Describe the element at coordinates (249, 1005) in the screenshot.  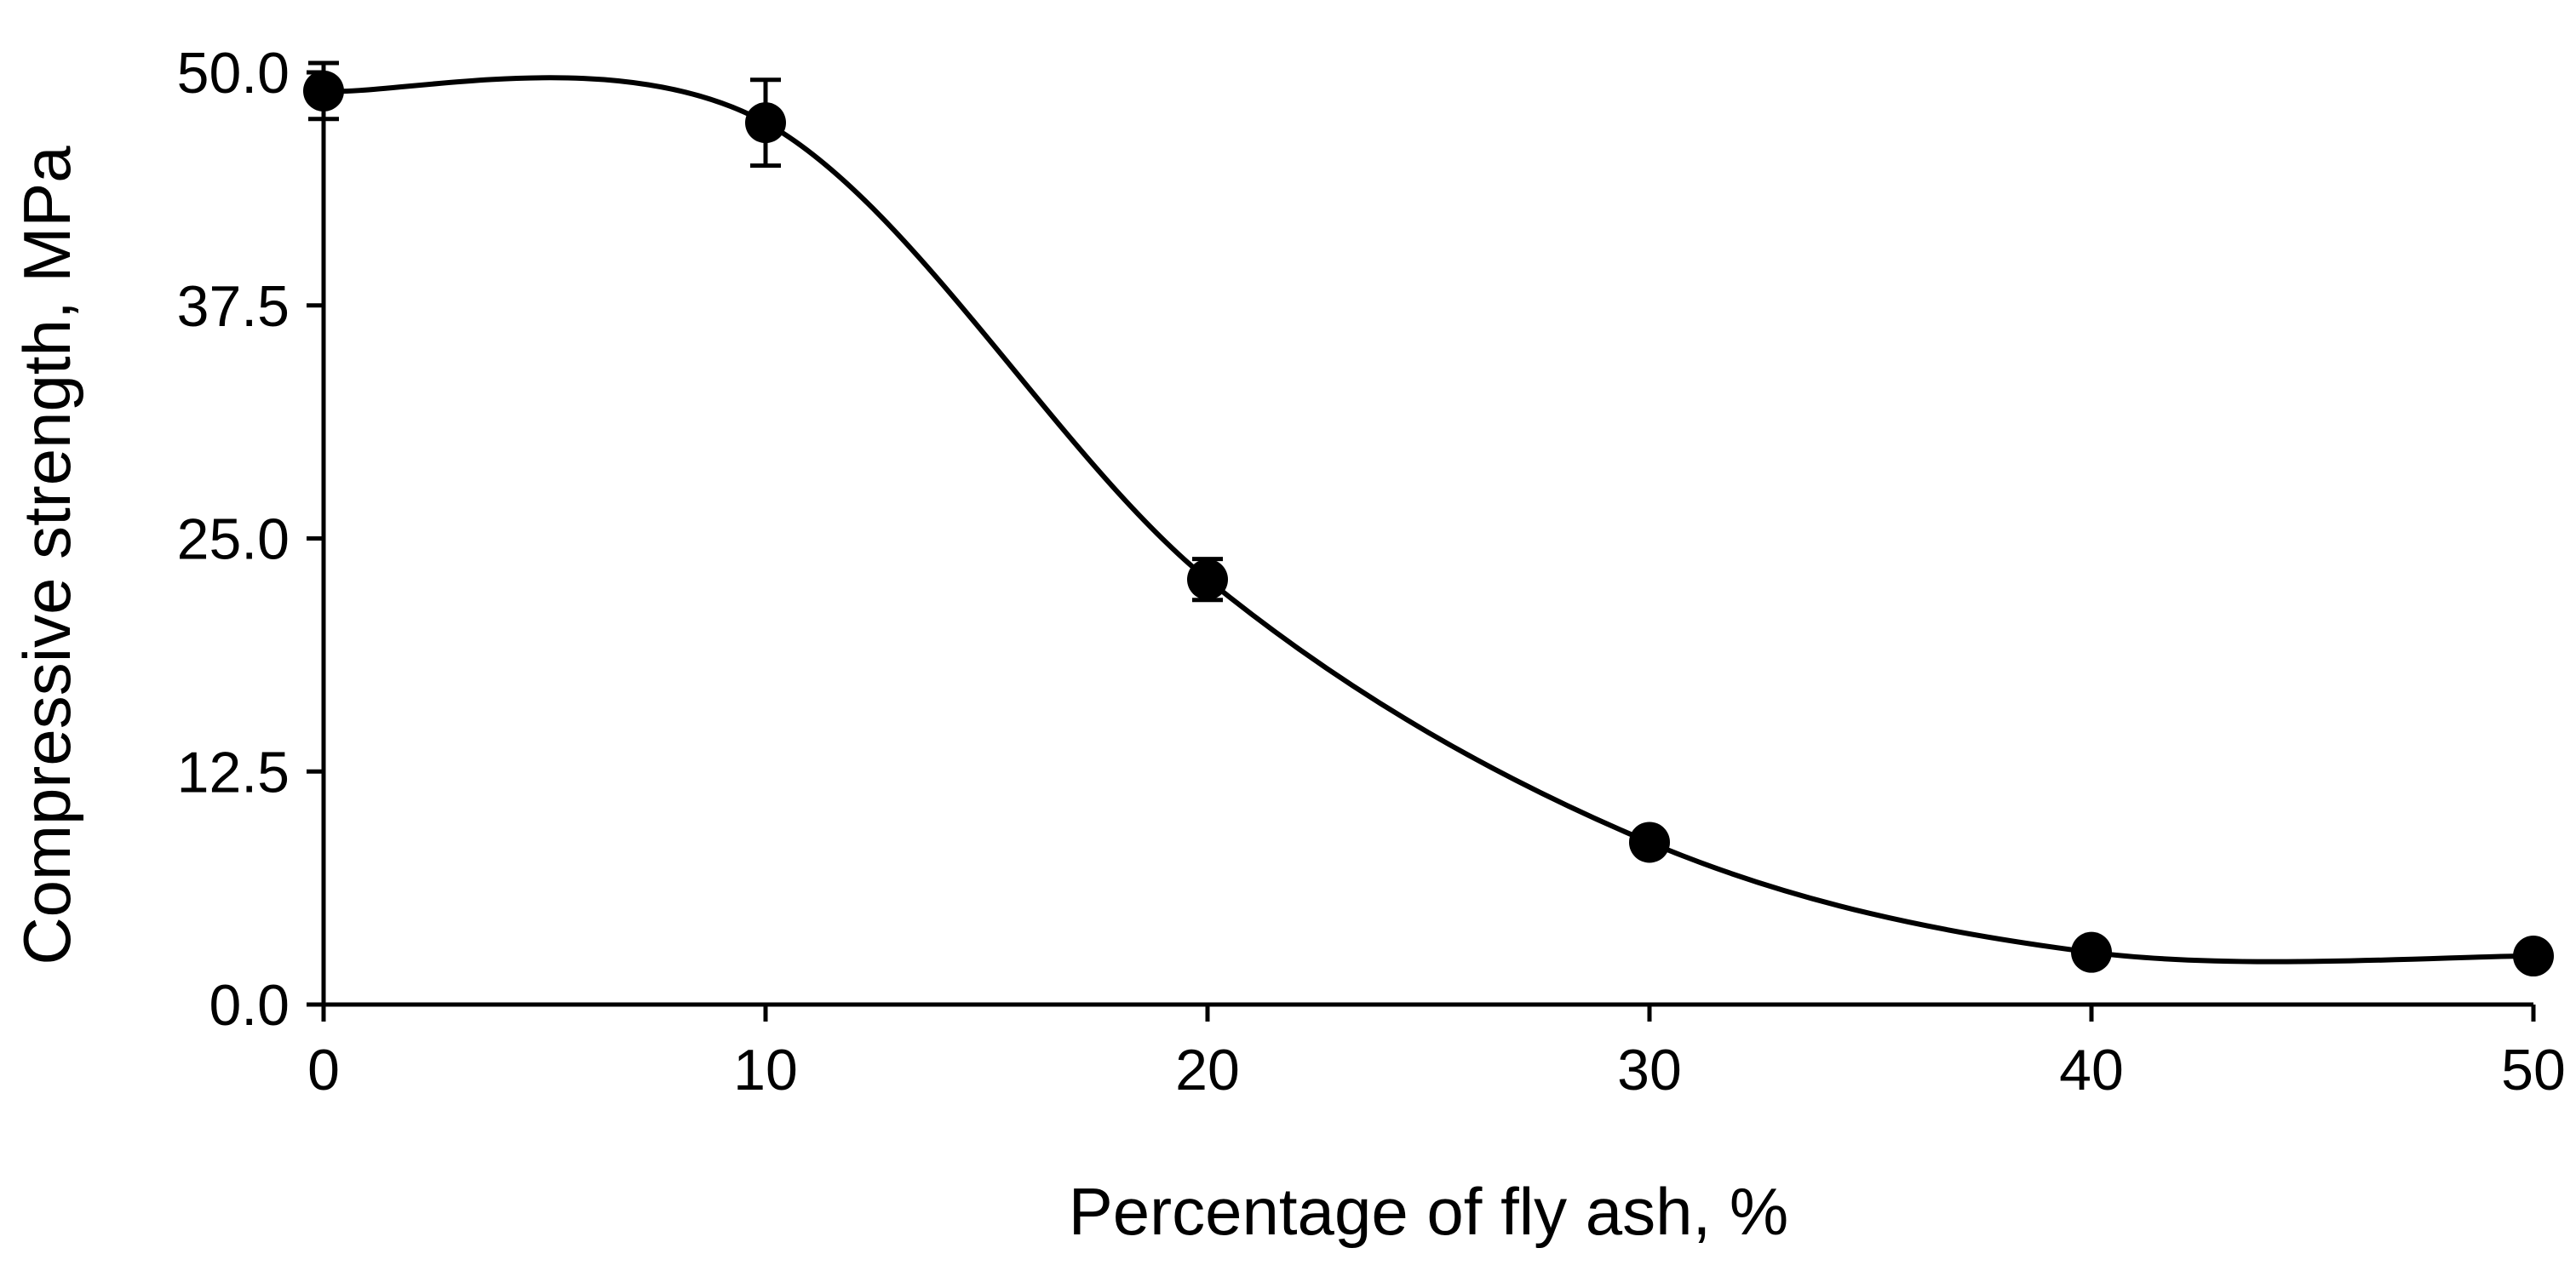
I see `y-tick-label: 0.0` at that location.